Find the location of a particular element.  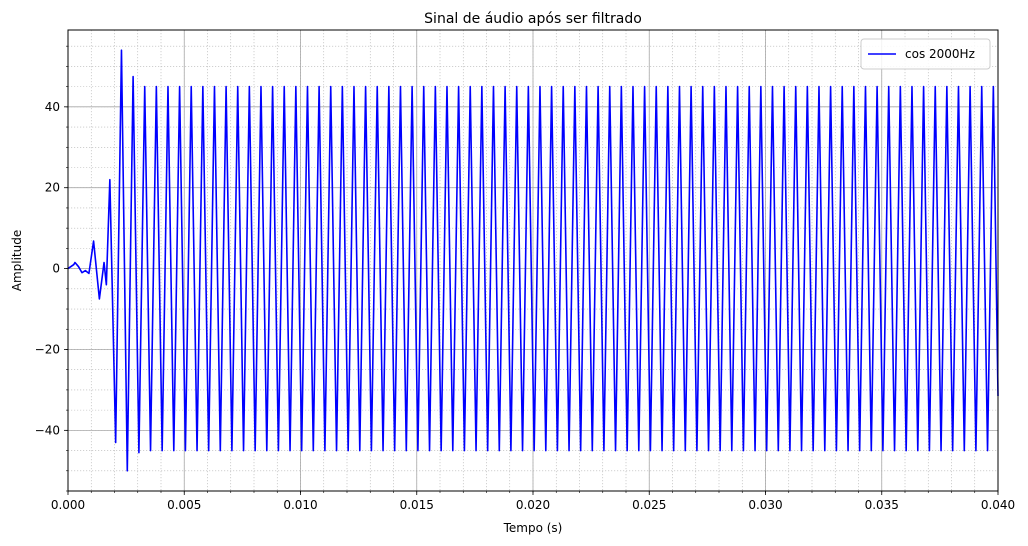

y-axis-label: Amplitude is located at coordinates (17, 261).